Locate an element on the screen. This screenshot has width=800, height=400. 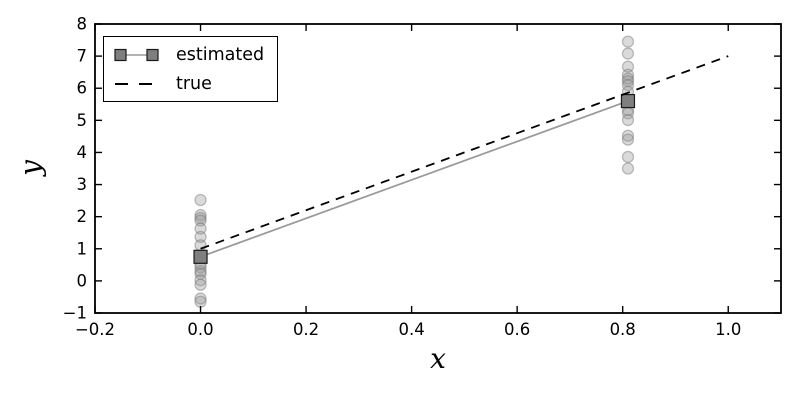
legend-item-true: true is located at coordinates (189, 83).